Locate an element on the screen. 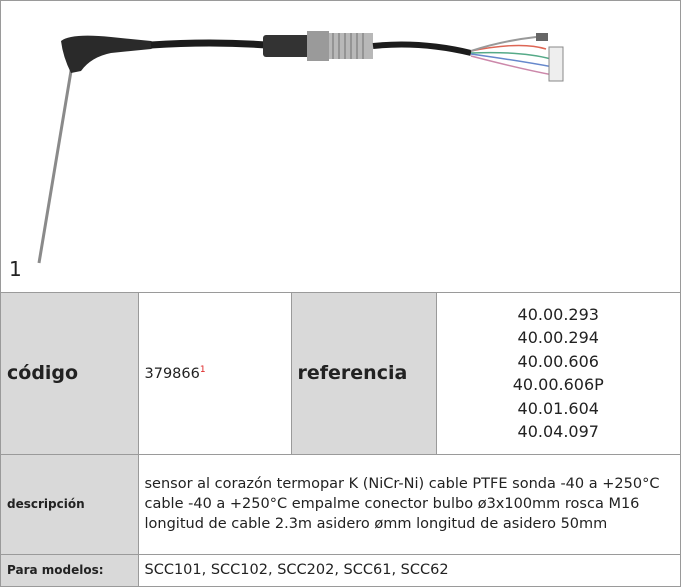  models: SCC101, SCC102, SCC202, SCC61, SCC62 is located at coordinates (408, 569).